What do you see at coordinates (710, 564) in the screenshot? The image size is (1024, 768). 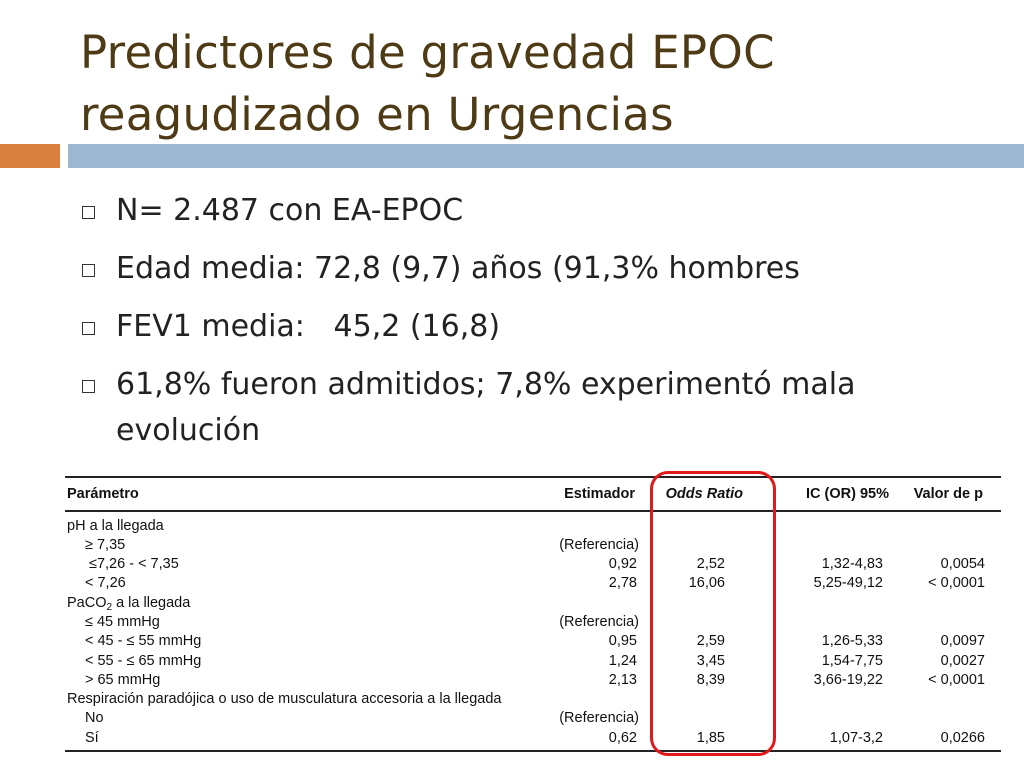 I see `cell-odds-ratio: 2,52` at bounding box center [710, 564].